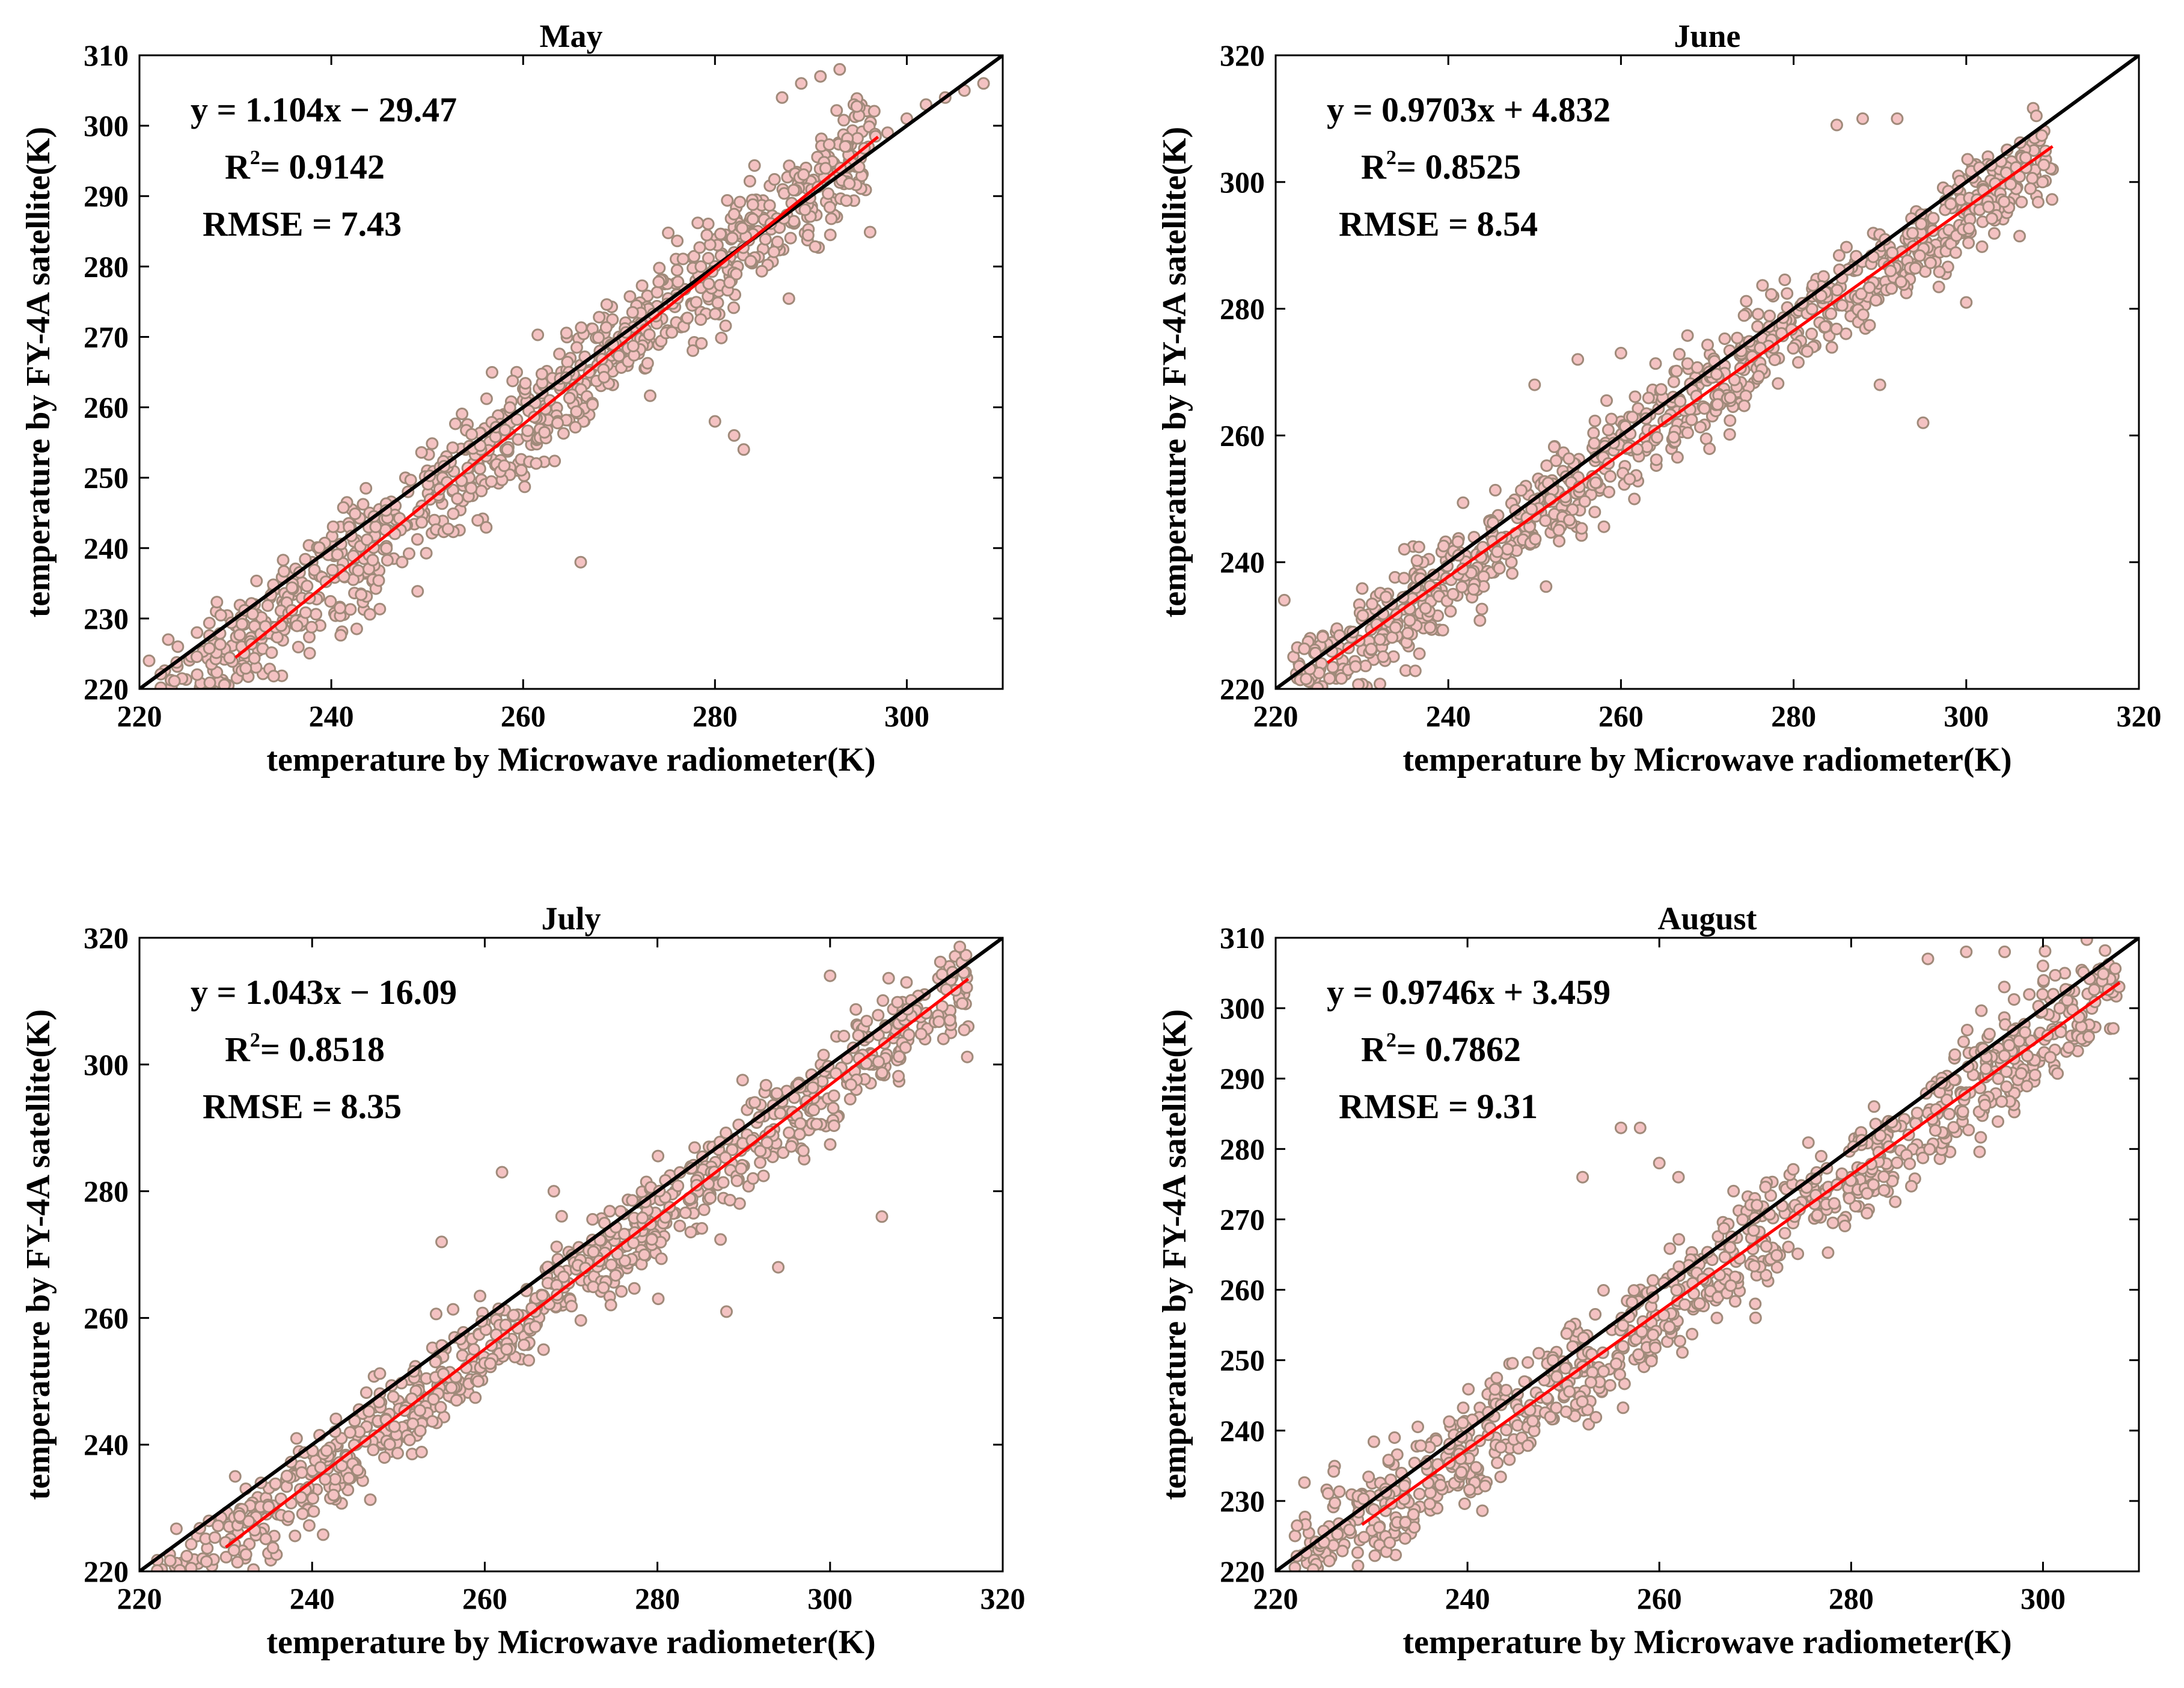  Describe the element at coordinates (1242, 1360) in the screenshot. I see `y-tick-label: 250` at that location.